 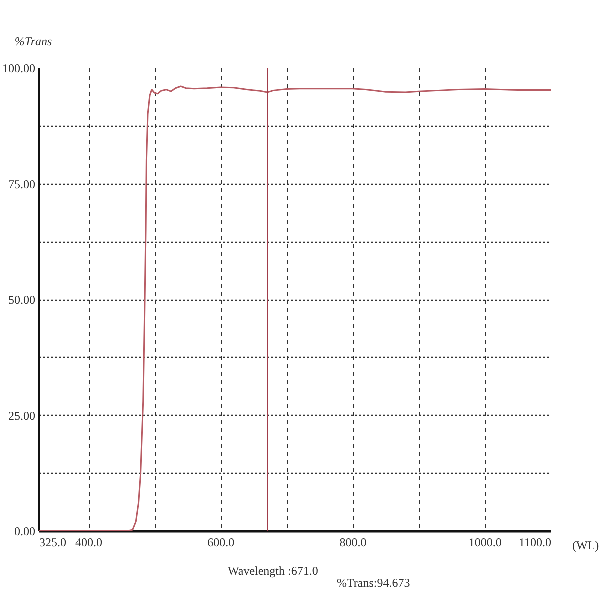 I want to click on y-axis-title: %Trans, so click(x=33, y=41).